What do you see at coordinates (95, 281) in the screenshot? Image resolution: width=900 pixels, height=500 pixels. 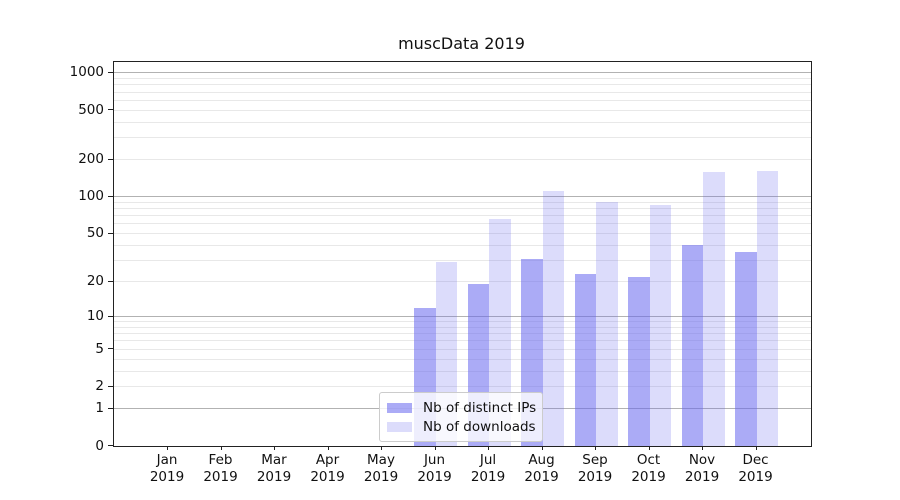 I see `y-tick-label-20: 20` at bounding box center [95, 281].